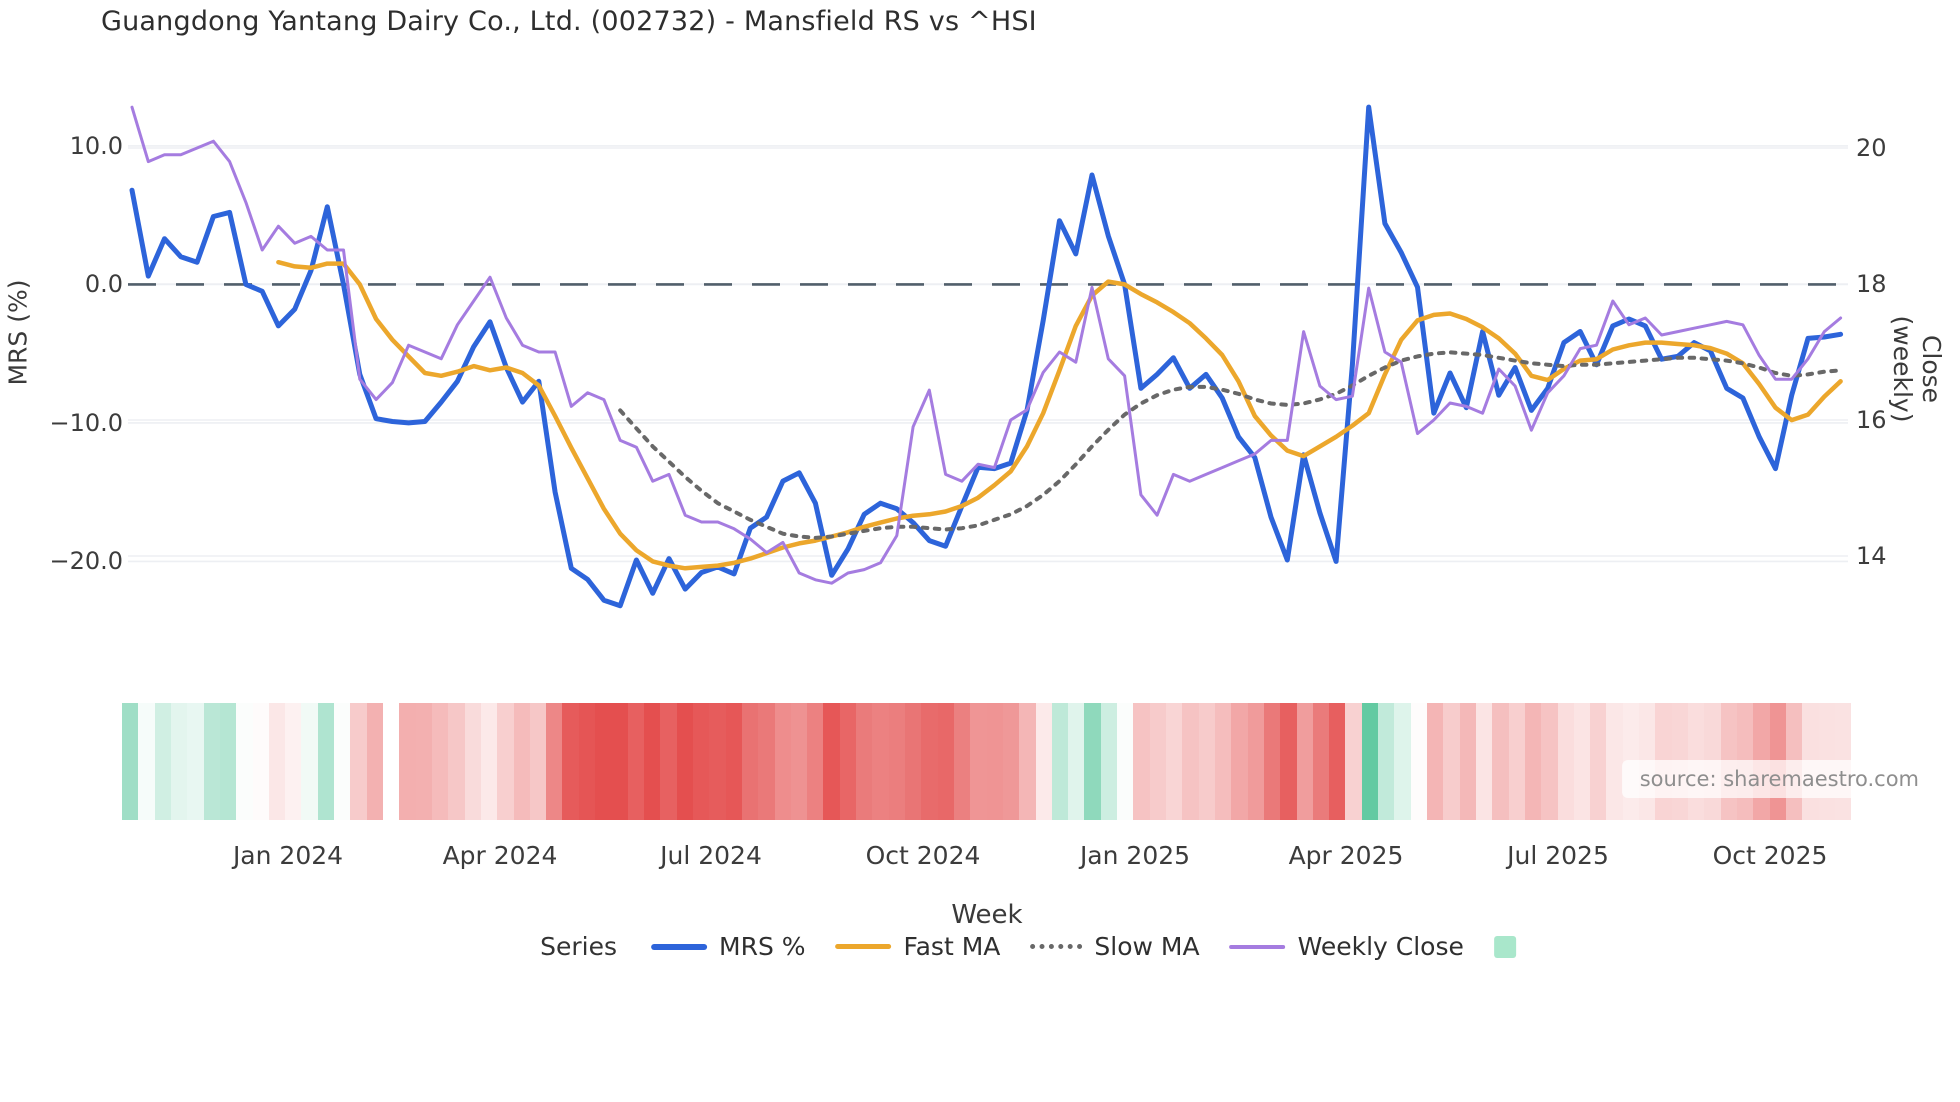 The height and width of the screenshot is (1102, 1960). Describe the element at coordinates (288, 855) in the screenshot. I see `x-tick-label: Jan 2024` at that location.